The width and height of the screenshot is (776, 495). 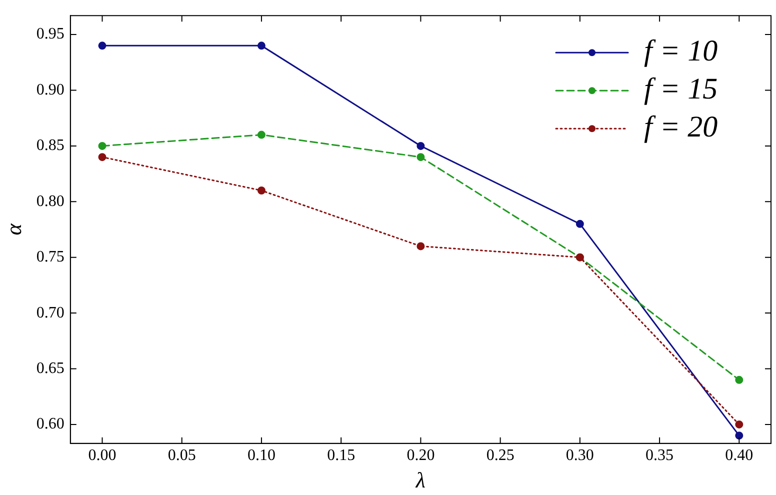 I want to click on x-axis-title: λ, so click(x=420, y=480).